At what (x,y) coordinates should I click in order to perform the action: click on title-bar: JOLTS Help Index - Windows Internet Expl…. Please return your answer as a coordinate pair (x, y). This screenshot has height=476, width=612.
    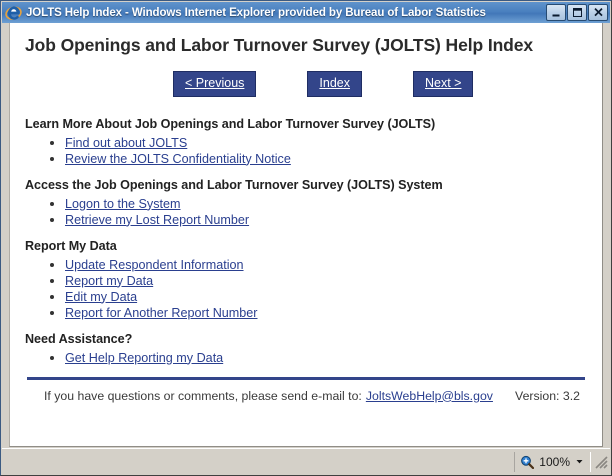
    Looking at the image, I should click on (306, 12).